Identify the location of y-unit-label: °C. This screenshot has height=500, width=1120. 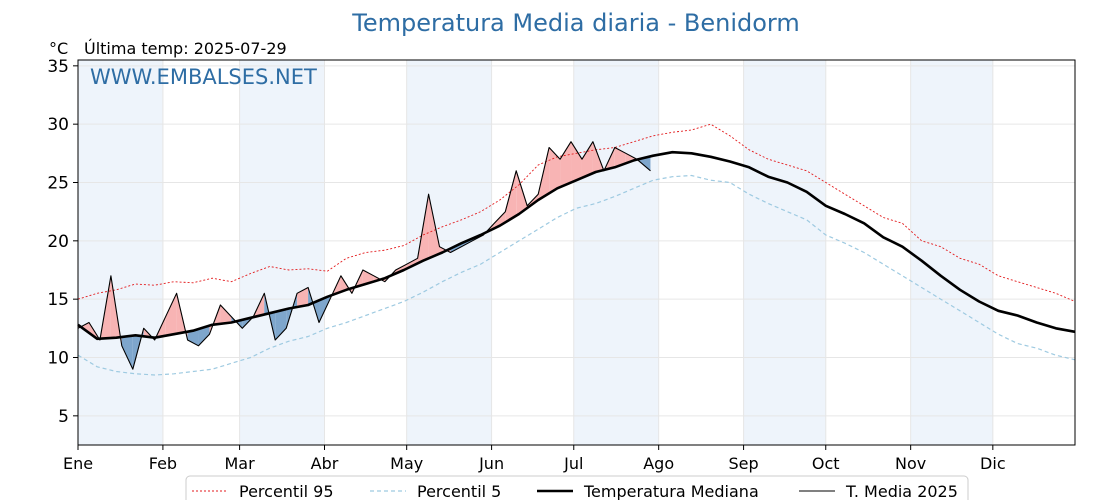
(58, 48).